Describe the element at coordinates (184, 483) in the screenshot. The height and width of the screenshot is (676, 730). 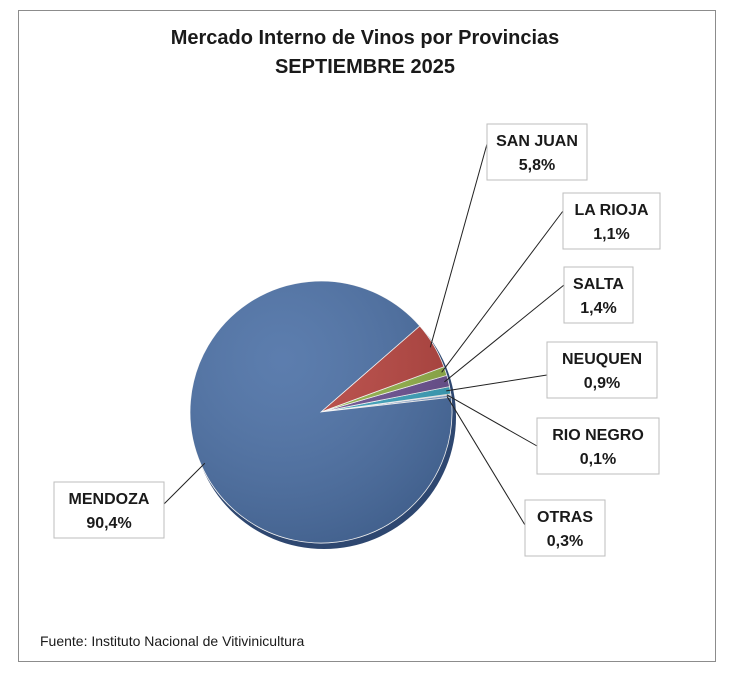
I see `leader-line-mendoza` at that location.